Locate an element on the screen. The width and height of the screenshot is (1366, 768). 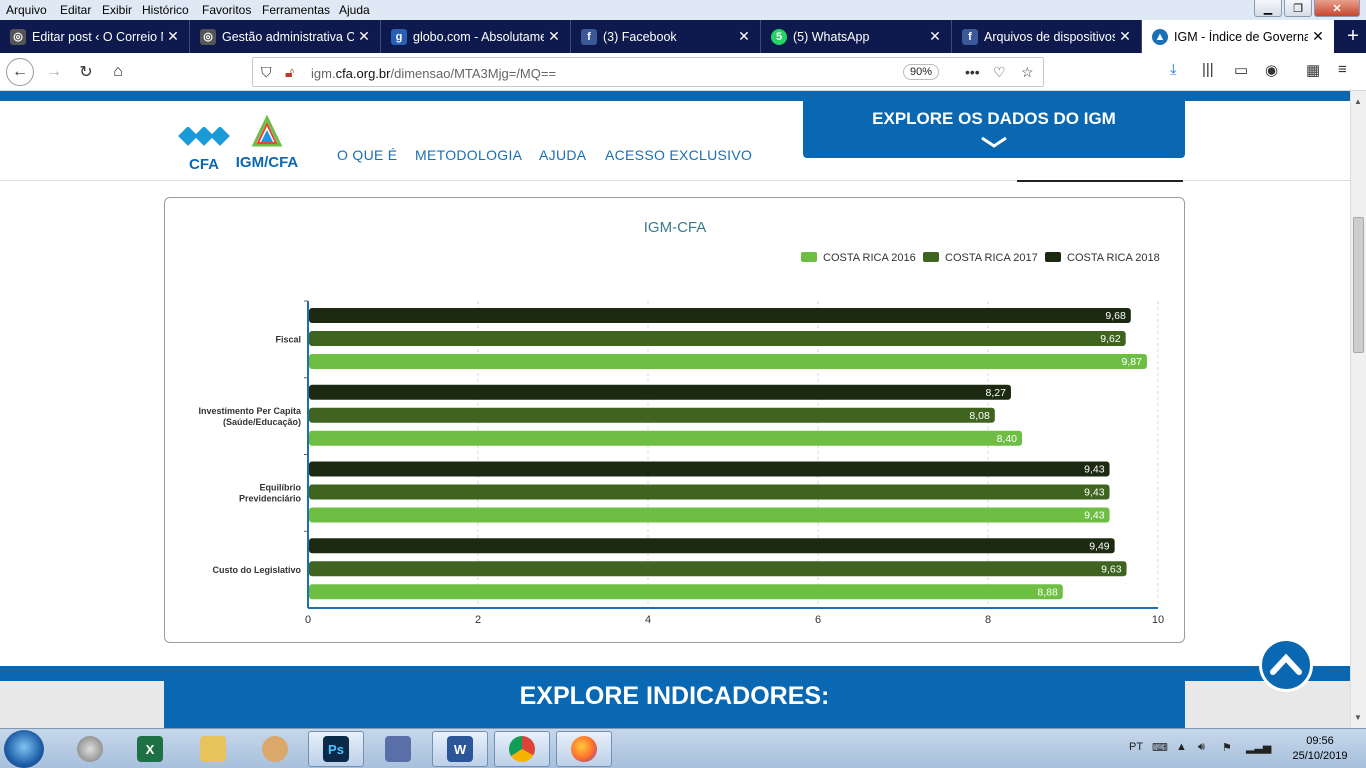
language-indicator: PT is located at coordinates (1136, 747).